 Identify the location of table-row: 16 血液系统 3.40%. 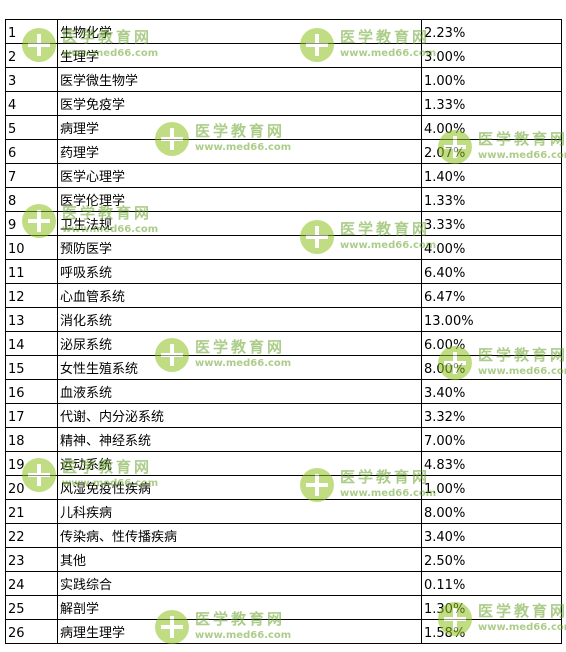
(283, 391).